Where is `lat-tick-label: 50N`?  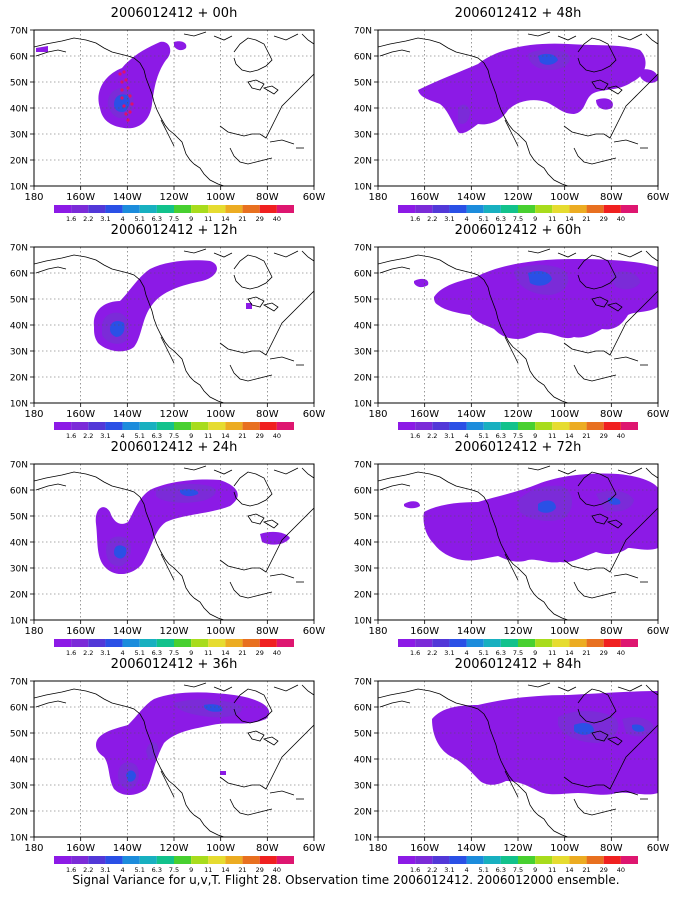
lat-tick-label: 50N is located at coordinates (363, 301).